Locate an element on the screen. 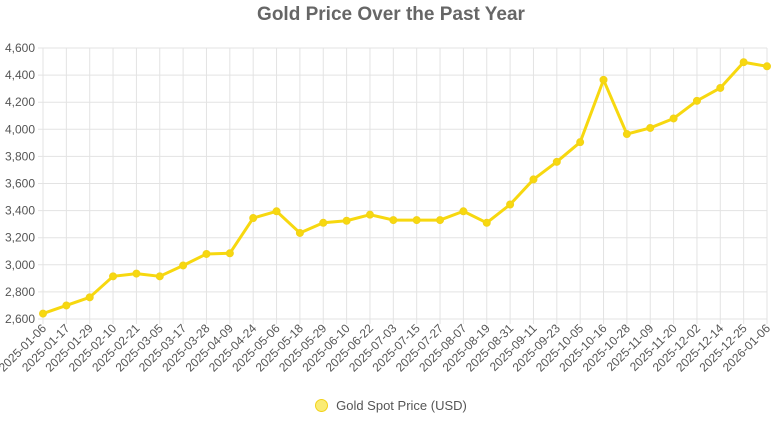 This screenshot has width=782, height=425. legend-label: Gold Spot Price (USD) is located at coordinates (401, 405).